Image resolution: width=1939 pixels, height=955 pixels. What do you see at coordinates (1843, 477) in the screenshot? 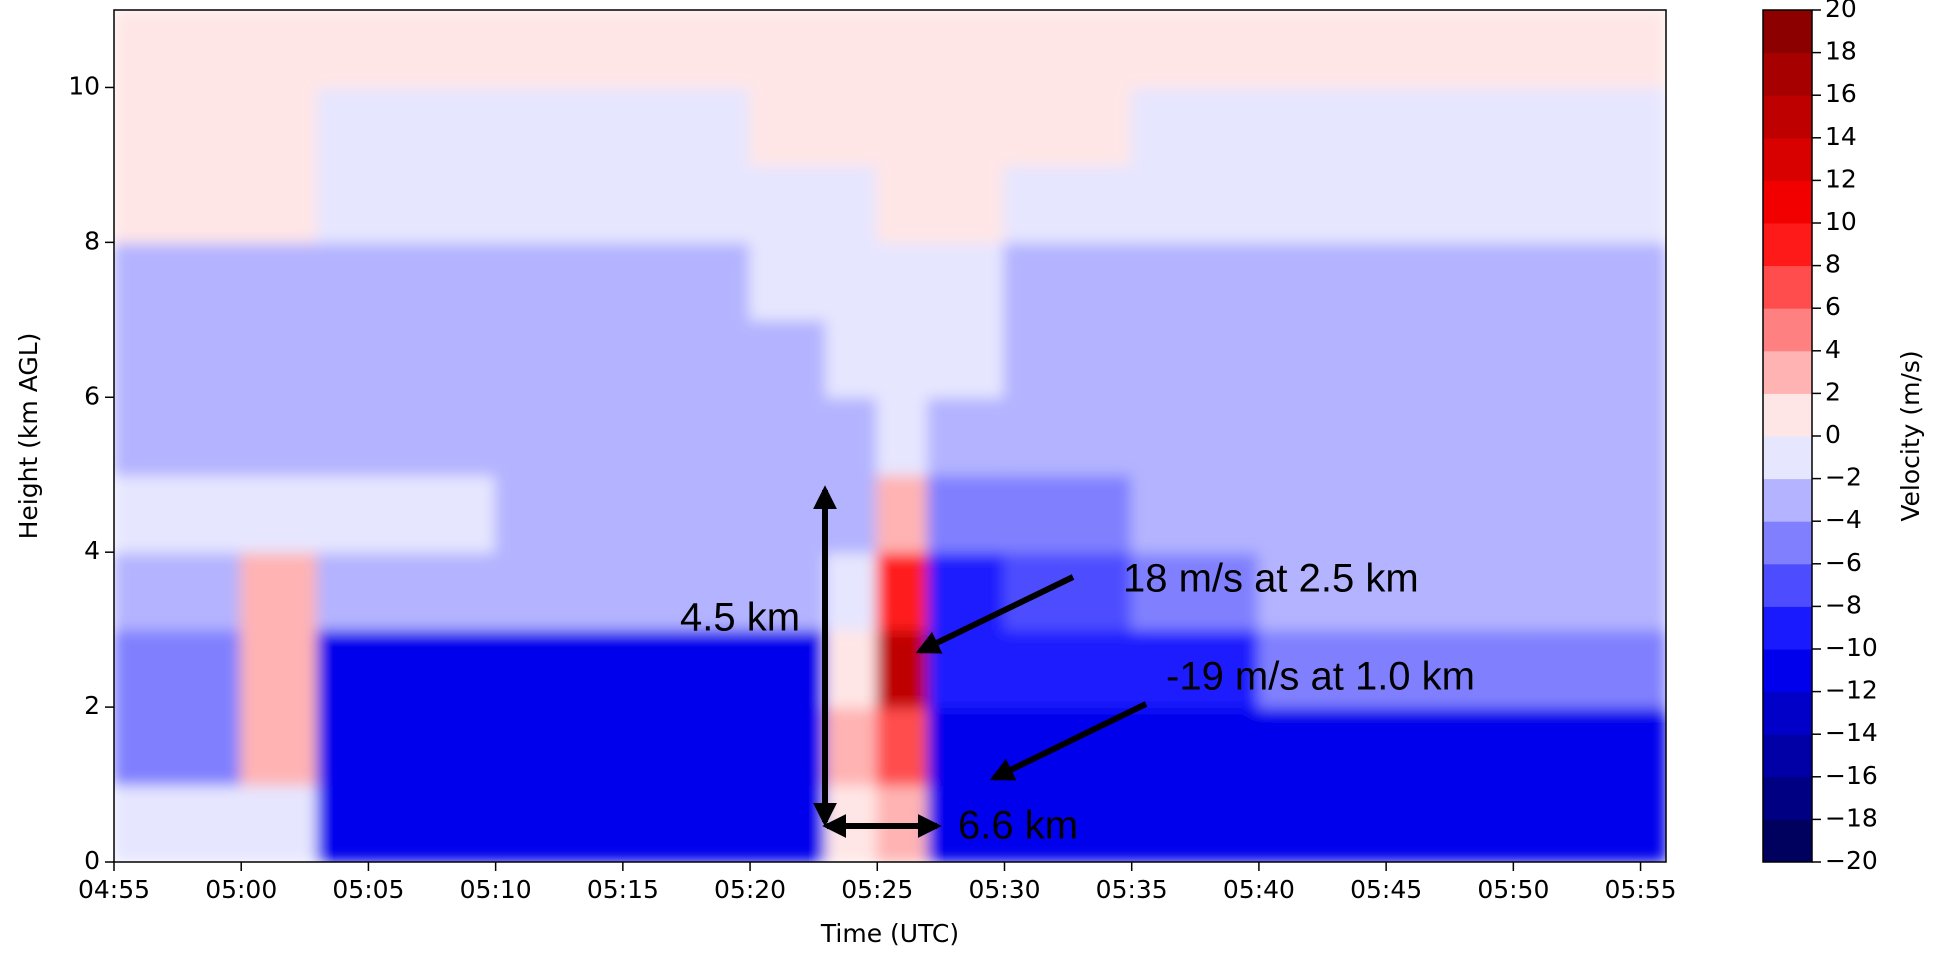
I see `colorbar-tick-label: −2` at bounding box center [1843, 477].